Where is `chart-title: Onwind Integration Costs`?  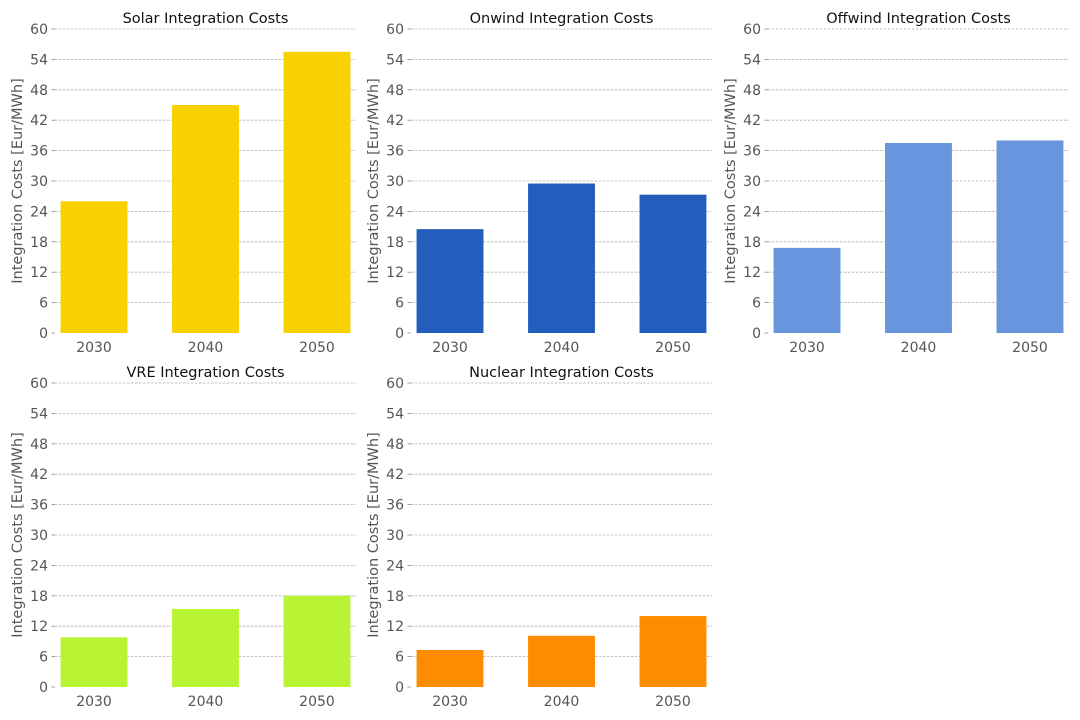
chart-title: Onwind Integration Costs is located at coordinates (562, 19).